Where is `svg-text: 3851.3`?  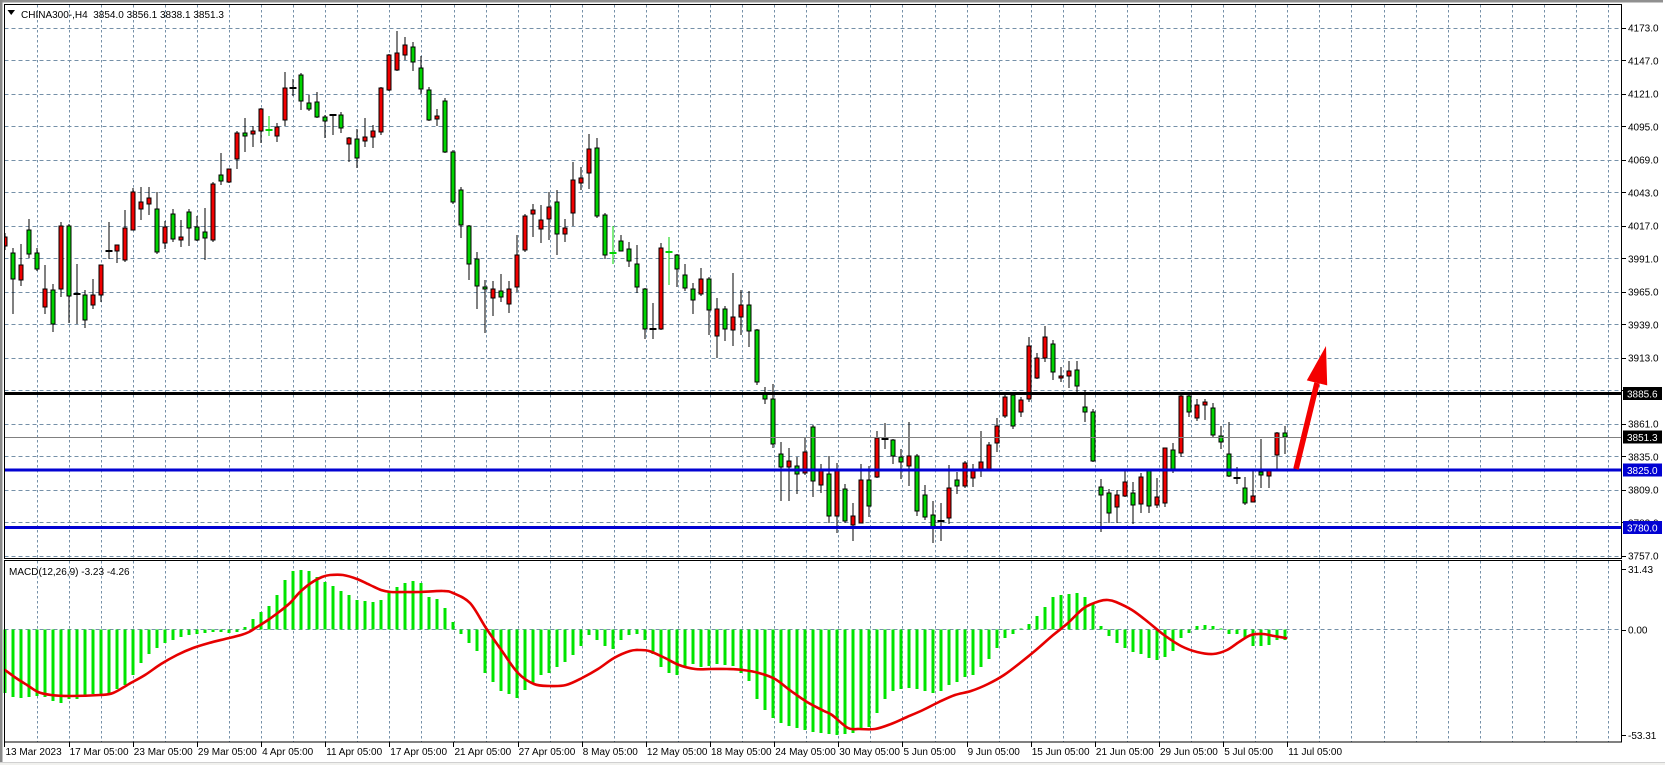
svg-text: 3851.3 is located at coordinates (1642, 438).